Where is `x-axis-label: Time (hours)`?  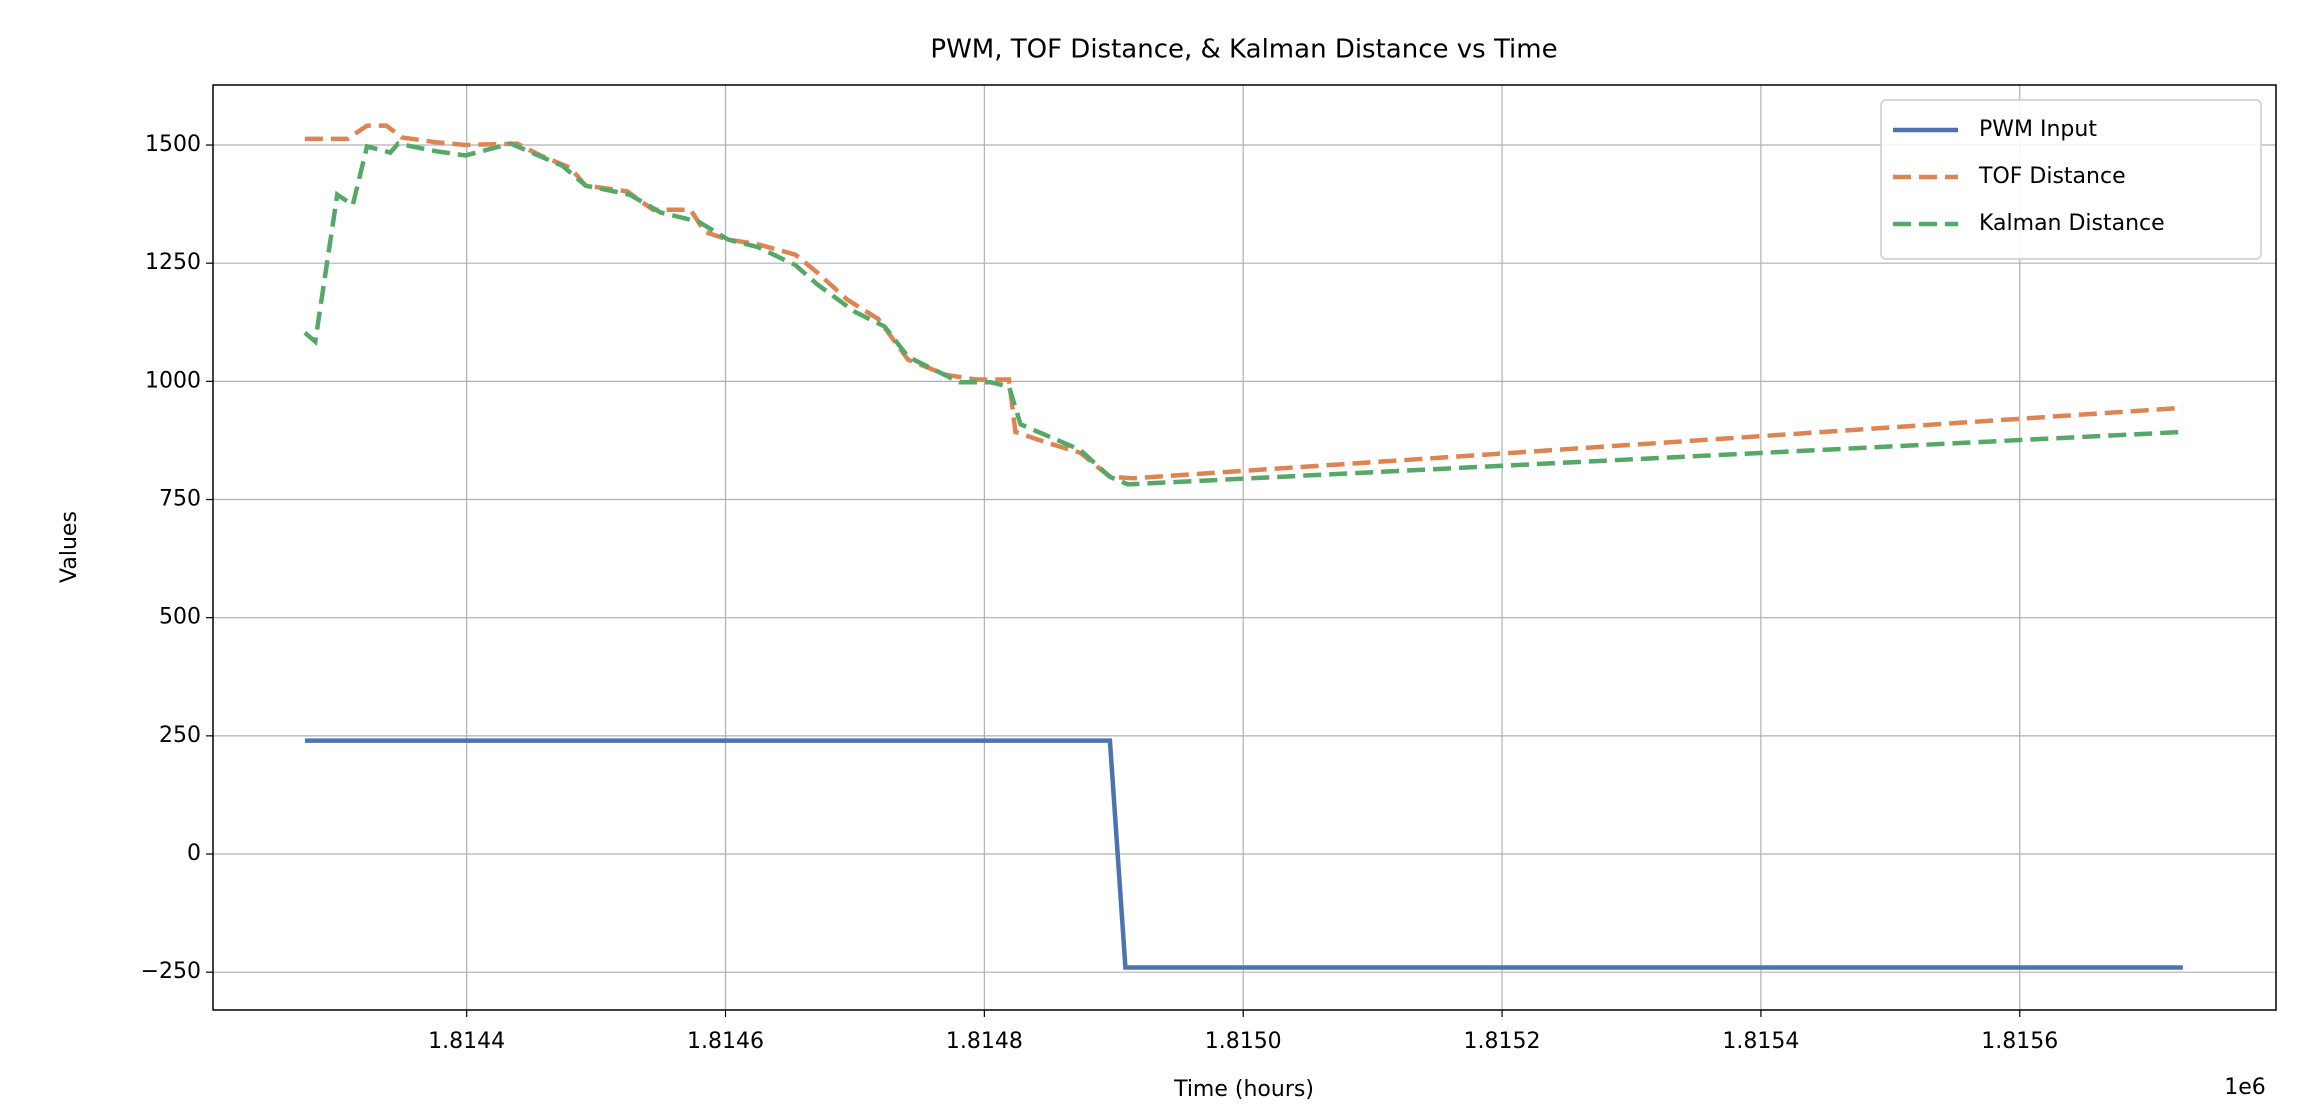
x-axis-label: Time (hours) is located at coordinates (1243, 1089).